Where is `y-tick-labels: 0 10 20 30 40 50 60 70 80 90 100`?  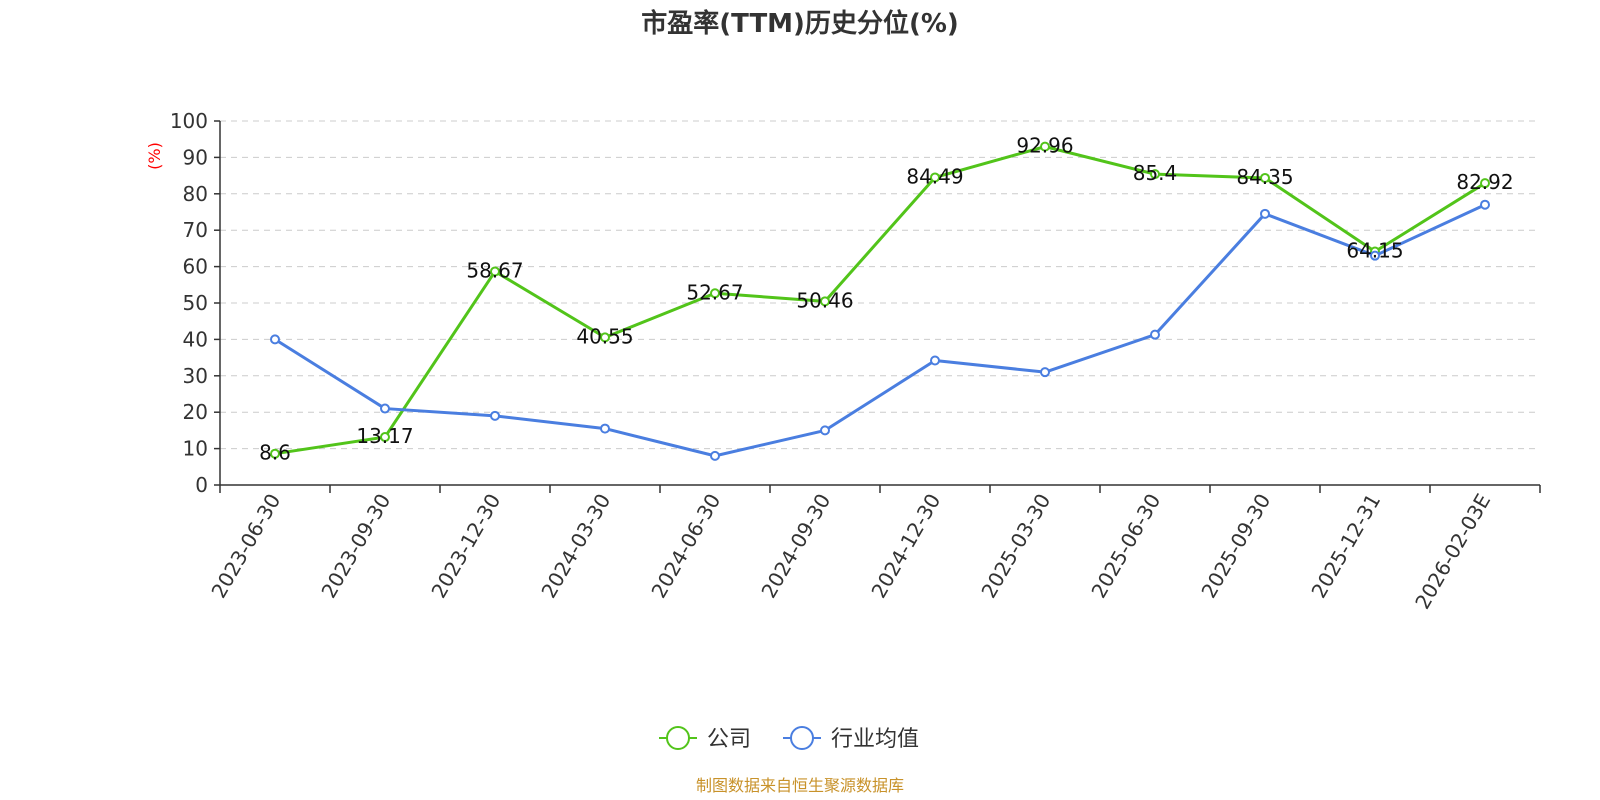
y-tick-labels: 0 10 20 30 40 50 60 70 80 90 100 is located at coordinates (189, 303).